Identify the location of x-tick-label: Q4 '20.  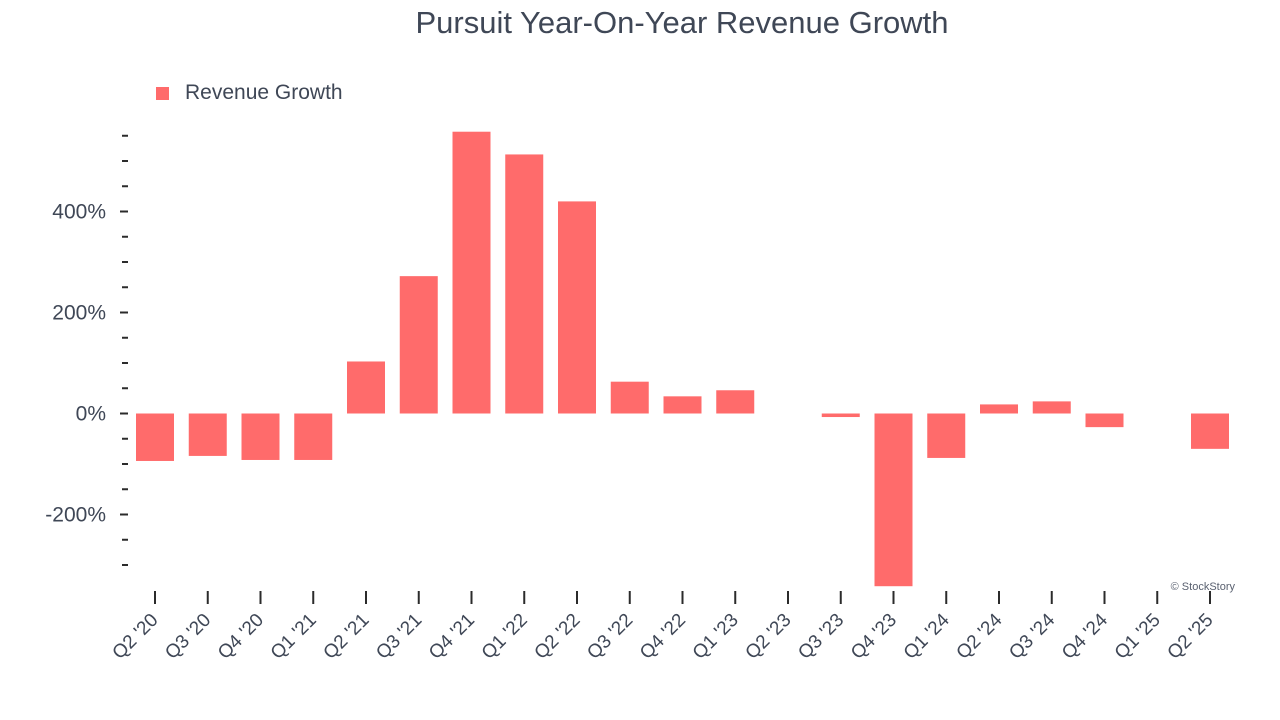
(241, 637).